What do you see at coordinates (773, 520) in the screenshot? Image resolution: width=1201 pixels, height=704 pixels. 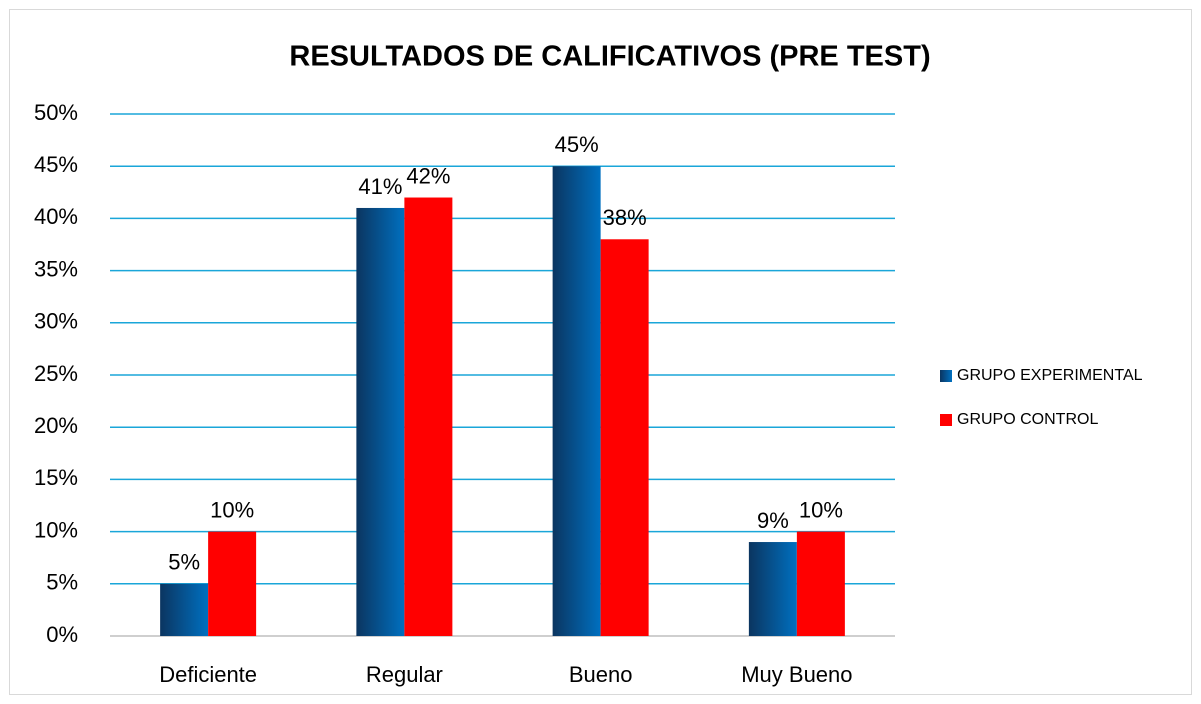 I see `value-label: 9%` at bounding box center [773, 520].